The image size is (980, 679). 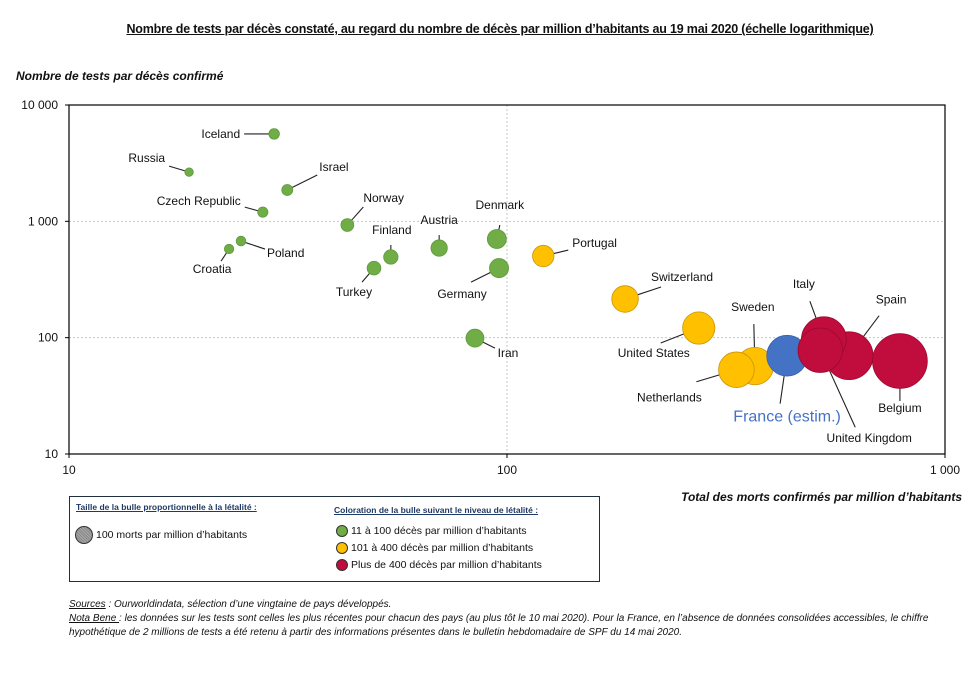 I want to click on data-label: Austria, so click(x=439, y=220).